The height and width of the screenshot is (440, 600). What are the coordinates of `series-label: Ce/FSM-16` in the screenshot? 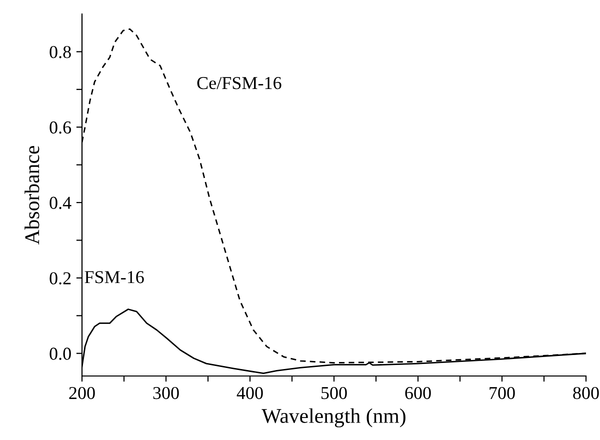 It's located at (239, 83).